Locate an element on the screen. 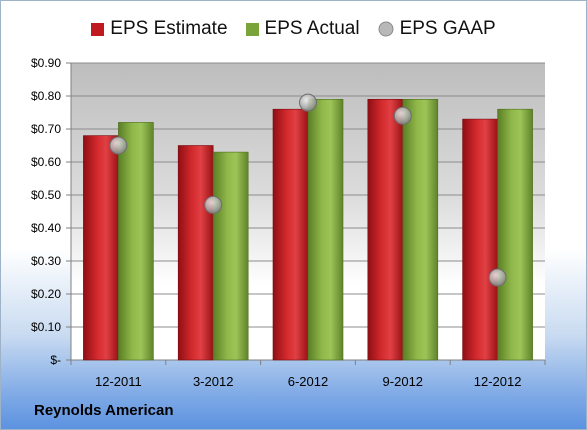 The width and height of the screenshot is (587, 430). legend: EPS Estimate EPS Actual EPS GAAP is located at coordinates (293, 29).